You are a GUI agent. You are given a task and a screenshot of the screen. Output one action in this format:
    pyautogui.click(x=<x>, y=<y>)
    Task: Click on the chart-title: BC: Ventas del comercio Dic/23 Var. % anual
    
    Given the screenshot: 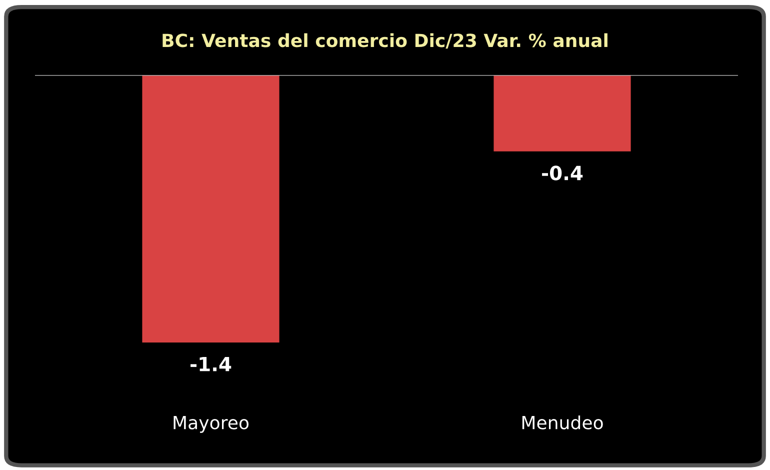 What is the action you would take?
    pyautogui.click(x=385, y=41)
    